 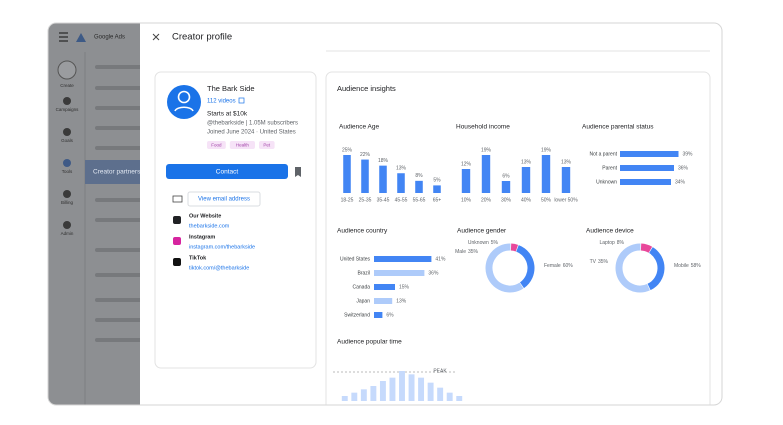 What do you see at coordinates (67, 85) in the screenshot?
I see `nav-label: Create` at bounding box center [67, 85].